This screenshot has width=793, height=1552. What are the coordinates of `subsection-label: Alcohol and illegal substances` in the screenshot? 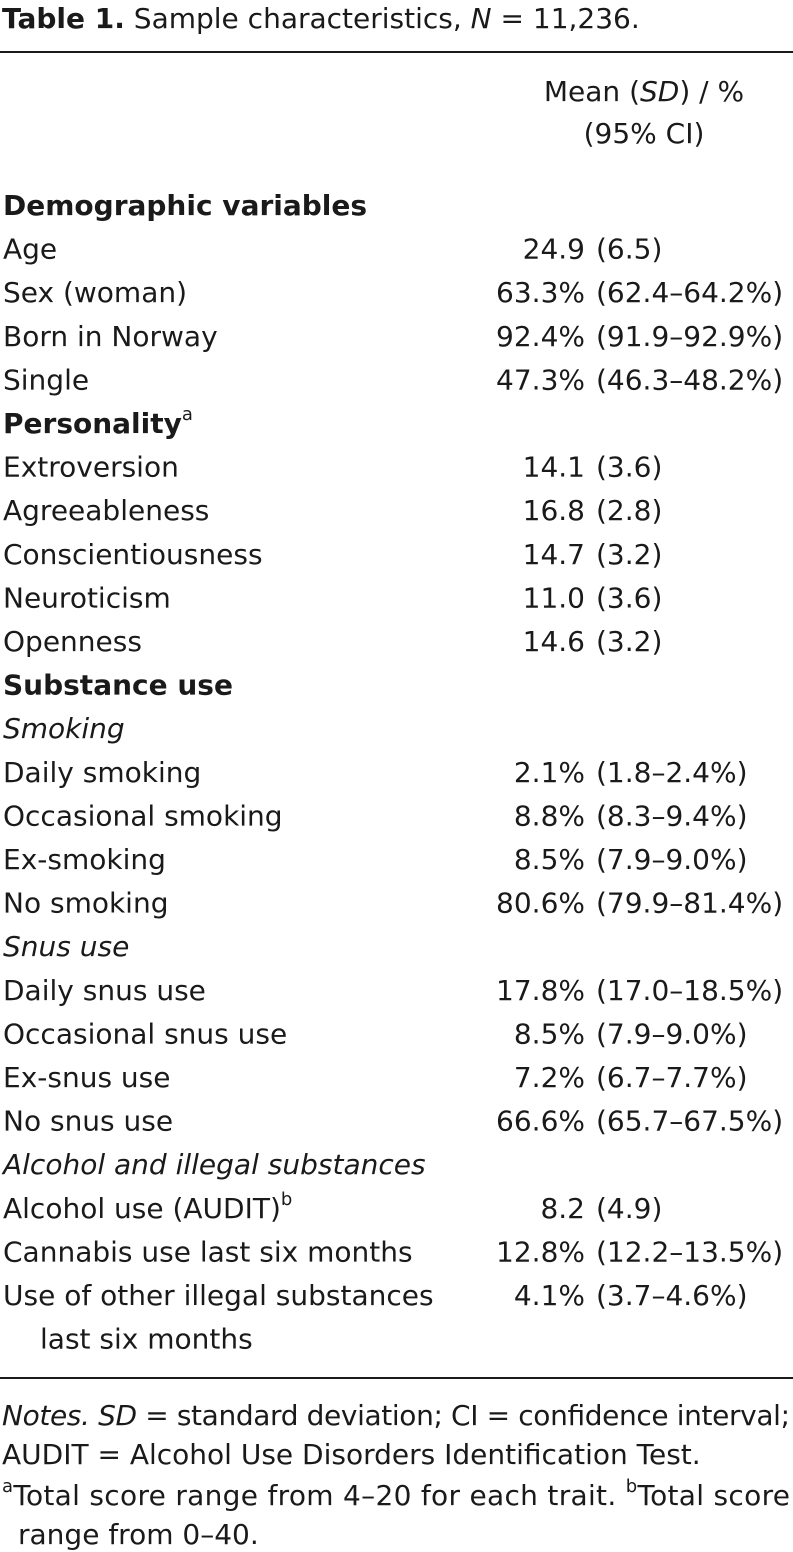 It's located at (213, 1164).